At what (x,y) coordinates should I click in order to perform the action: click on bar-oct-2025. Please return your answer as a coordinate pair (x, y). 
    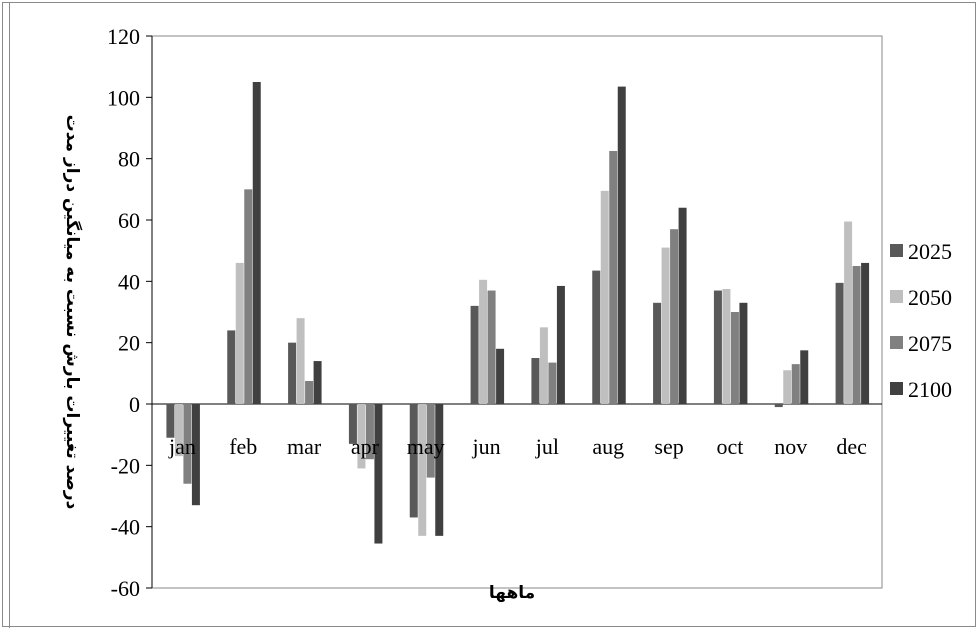
    Looking at the image, I should click on (717, 347).